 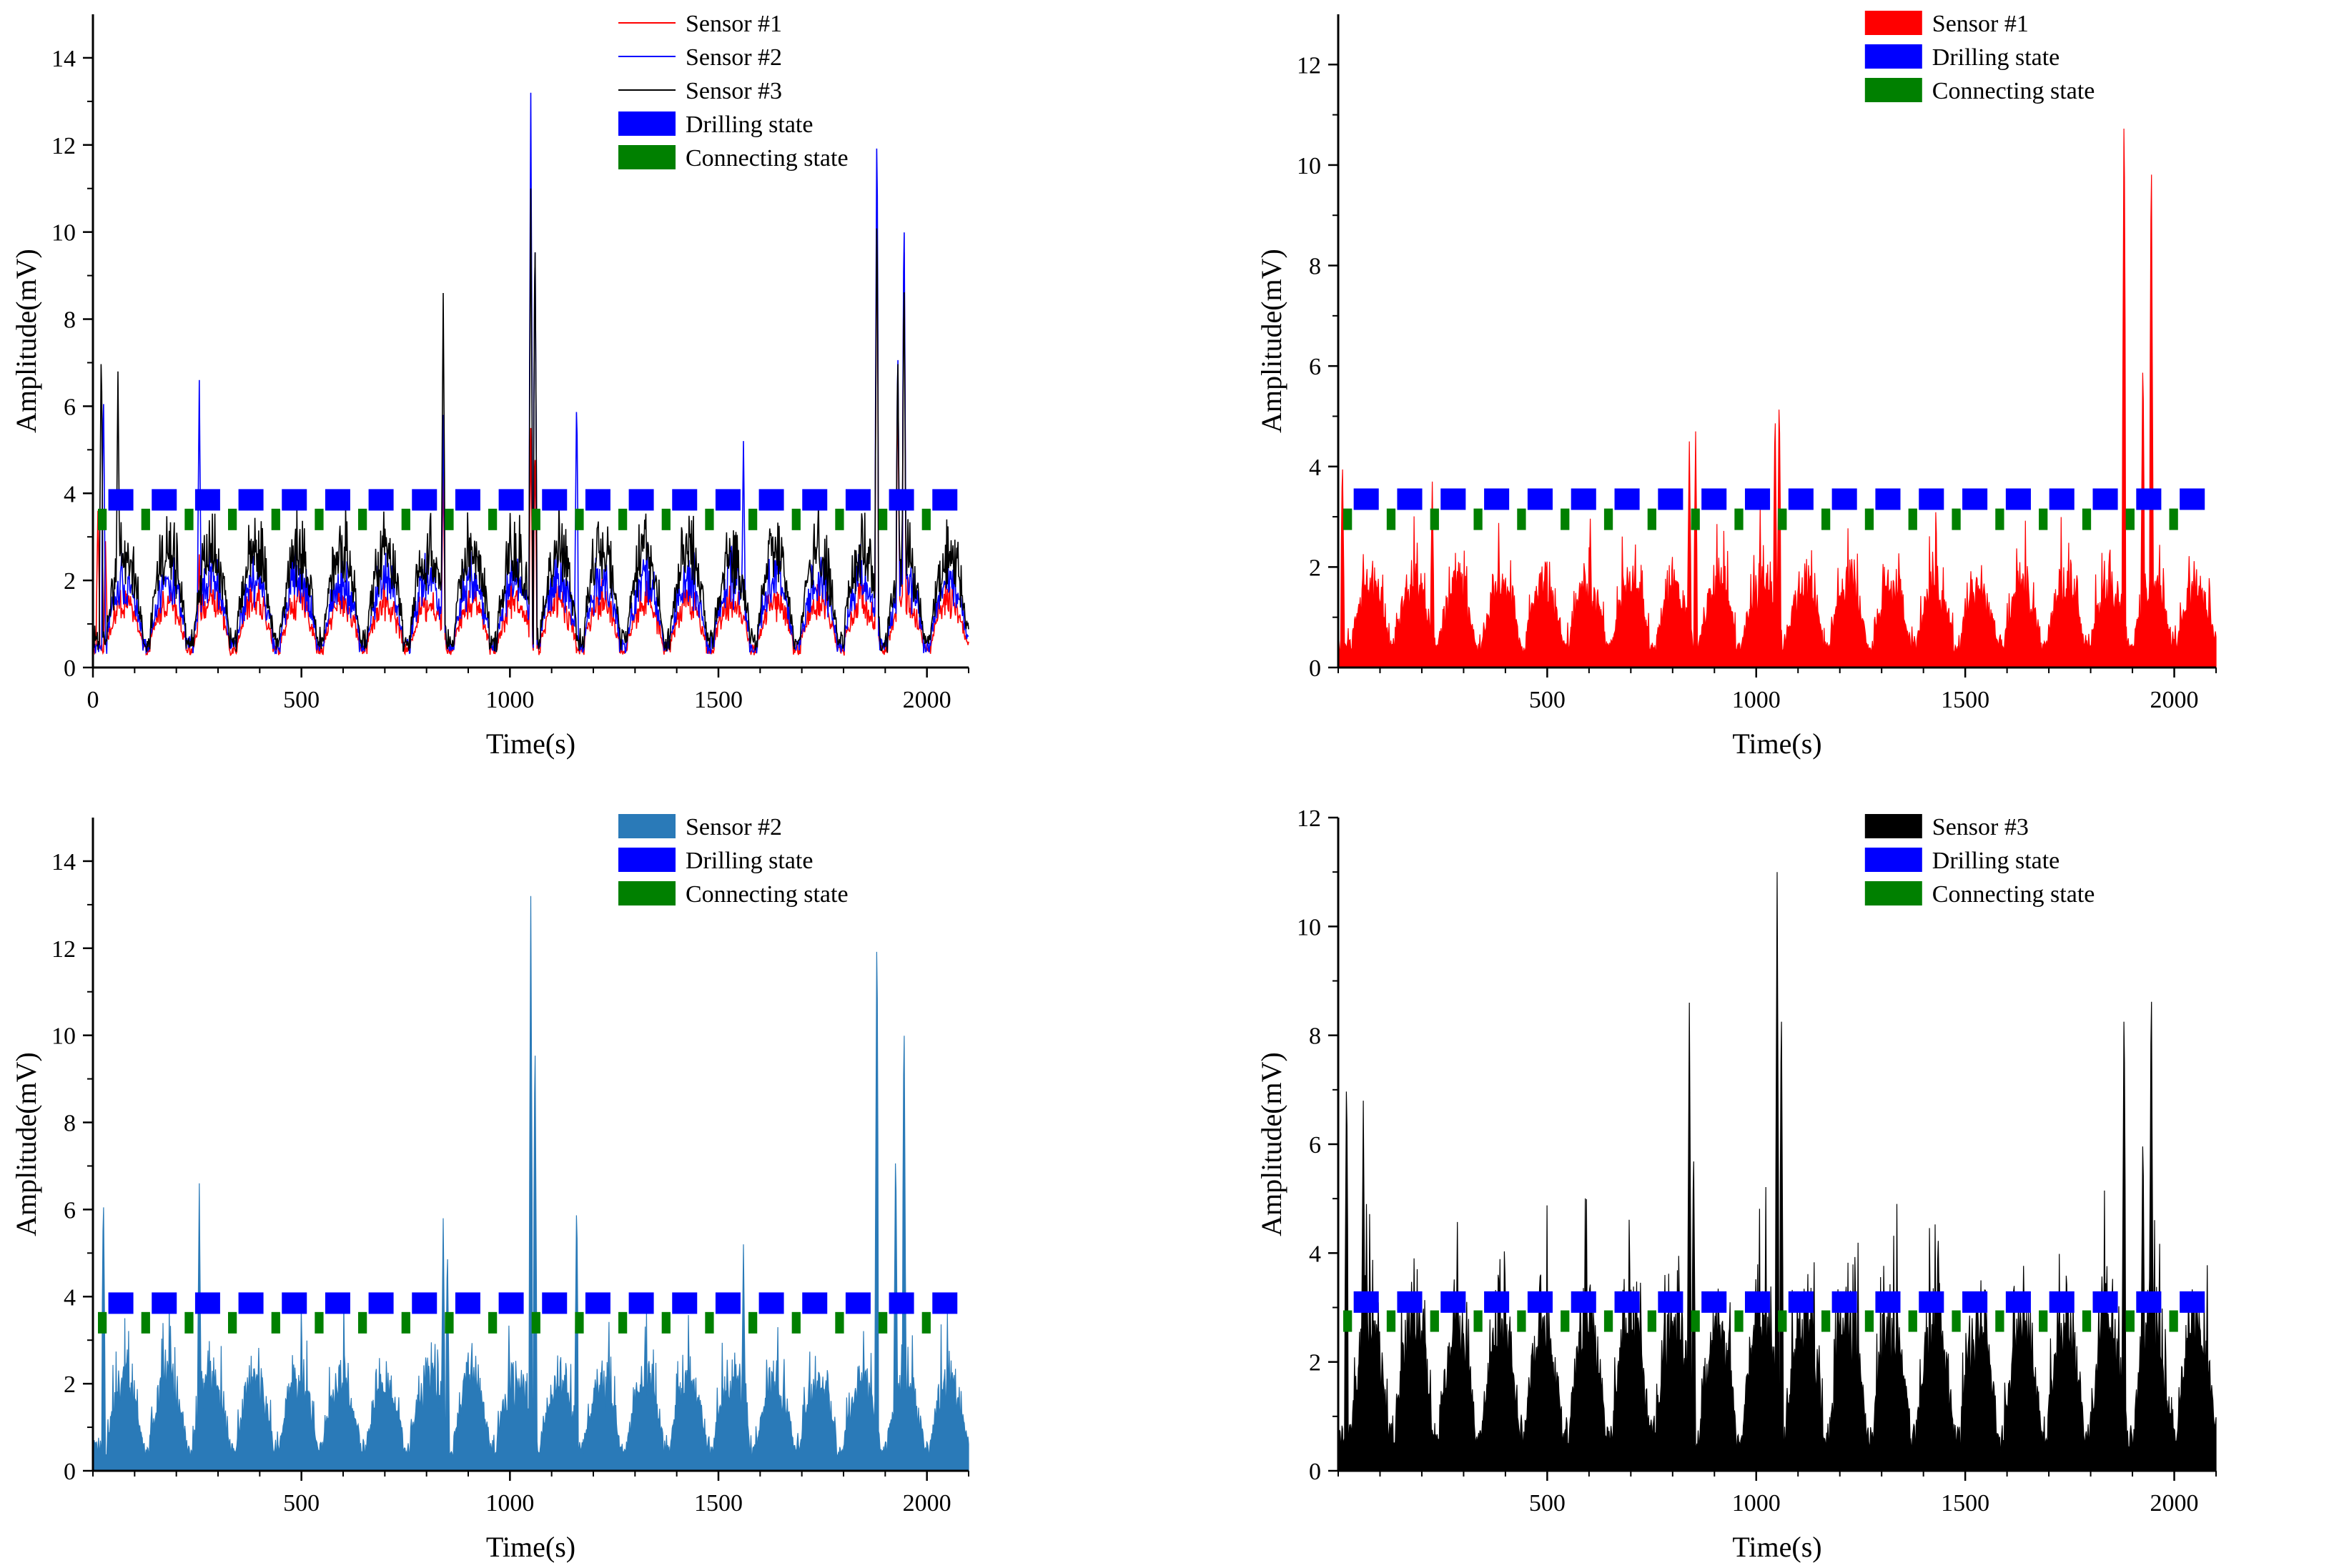 What do you see at coordinates (1315, 668) in the screenshot?
I see `y-tick-label: 0` at bounding box center [1315, 668].